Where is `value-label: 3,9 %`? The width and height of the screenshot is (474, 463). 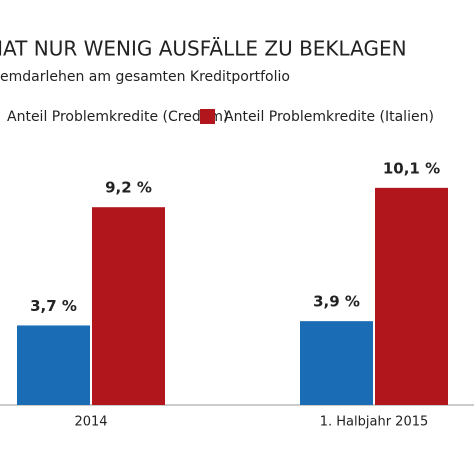 value-label: 3,9 % is located at coordinates (336, 302).